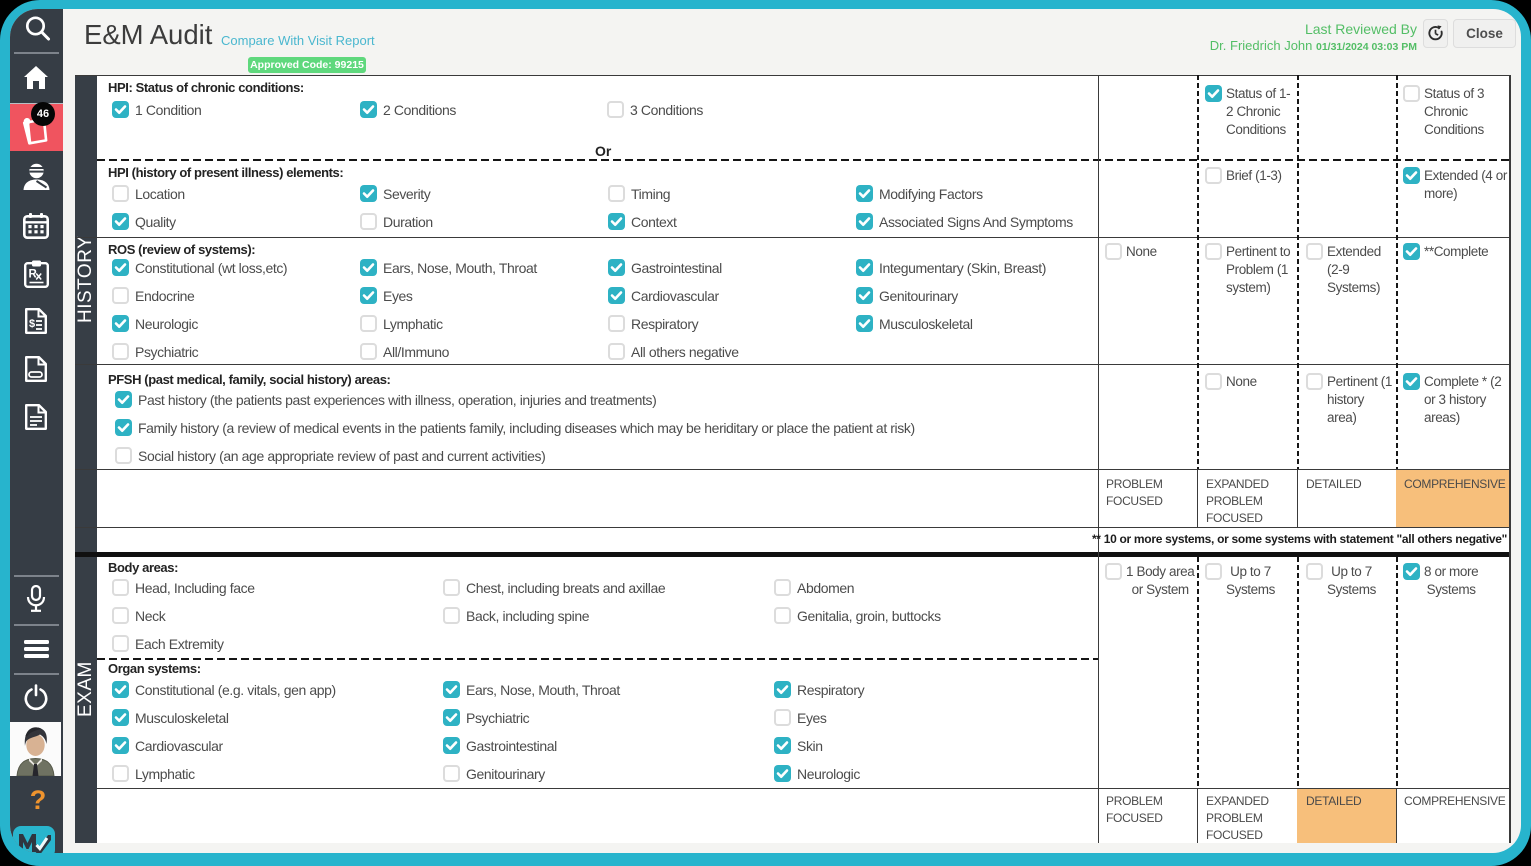  What do you see at coordinates (33, 275) in the screenshot?
I see `svg-text: R` at bounding box center [33, 275].